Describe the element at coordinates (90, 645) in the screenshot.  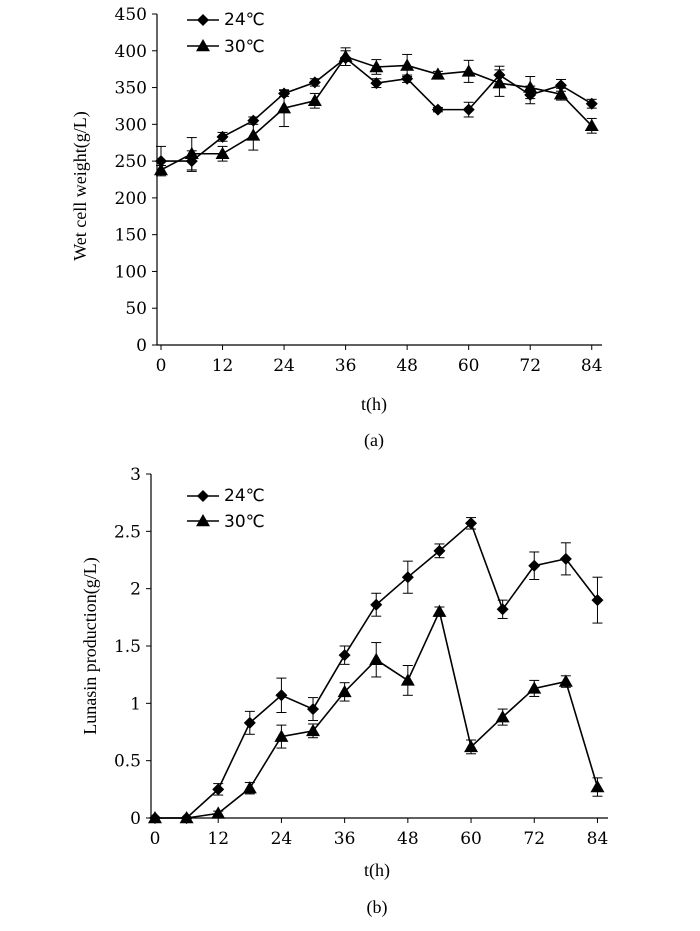
I see `chart-b-y-axis-label: Lunasin production(g/L)` at that location.